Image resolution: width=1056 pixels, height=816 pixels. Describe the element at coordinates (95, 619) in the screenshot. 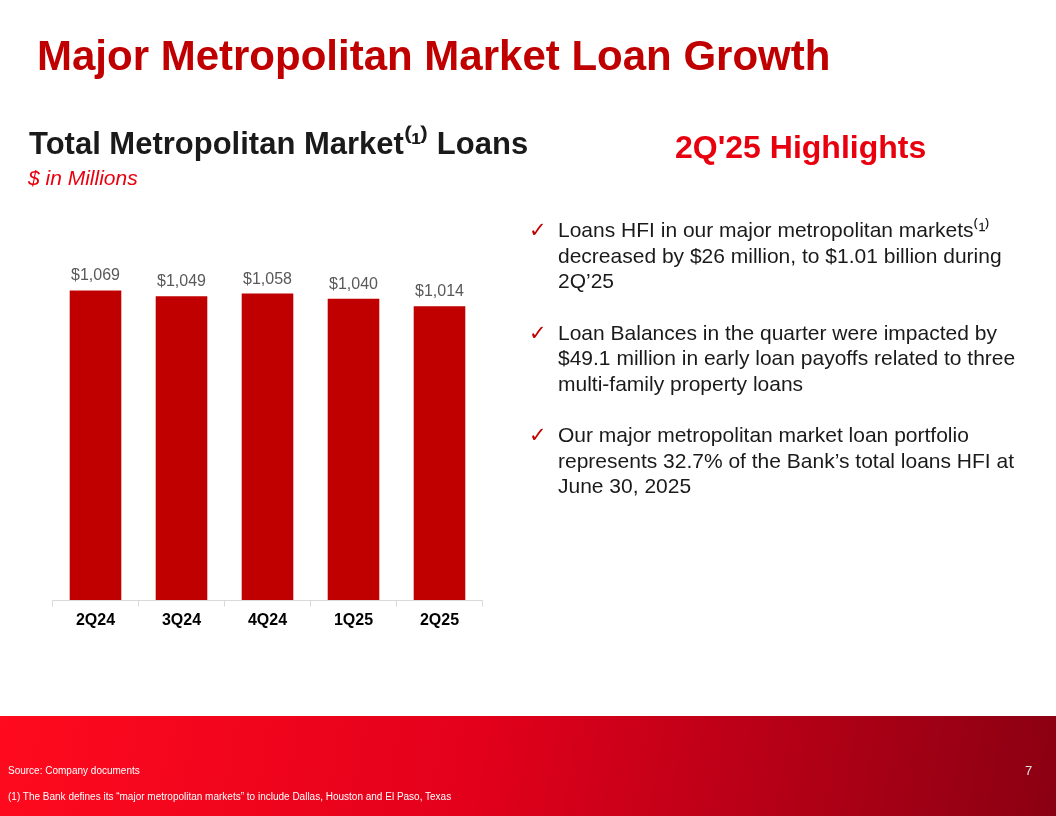

I see `x-tick-label: 2Q24` at that location.